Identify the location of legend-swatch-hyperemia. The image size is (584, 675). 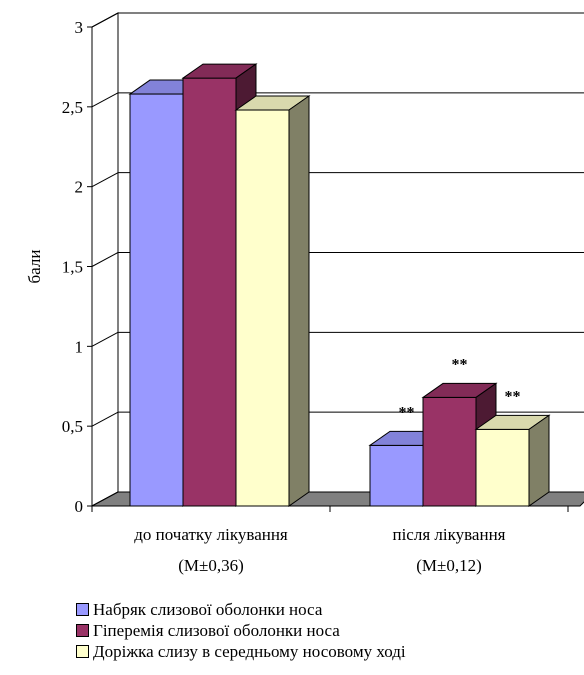
(82, 630).